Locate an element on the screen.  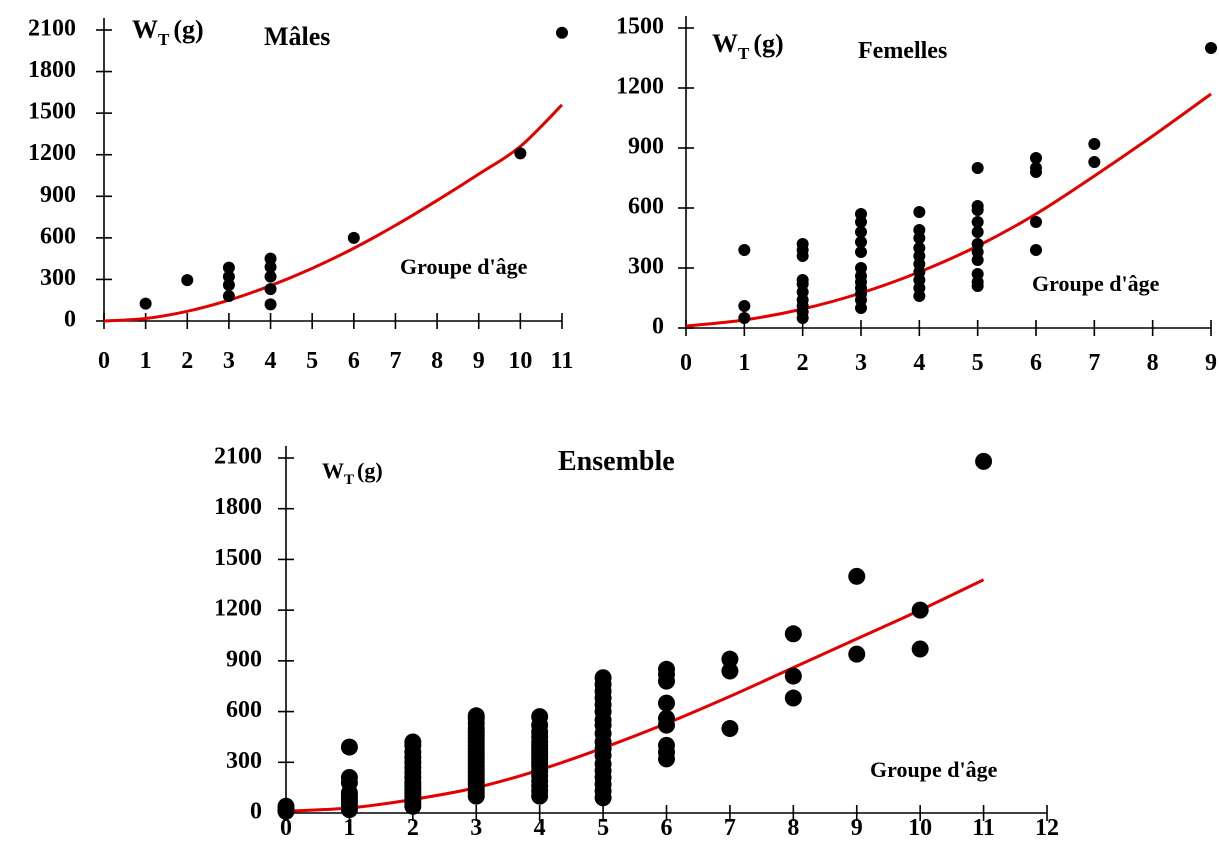
males-y-tick-label: 1200 is located at coordinates (52, 153).